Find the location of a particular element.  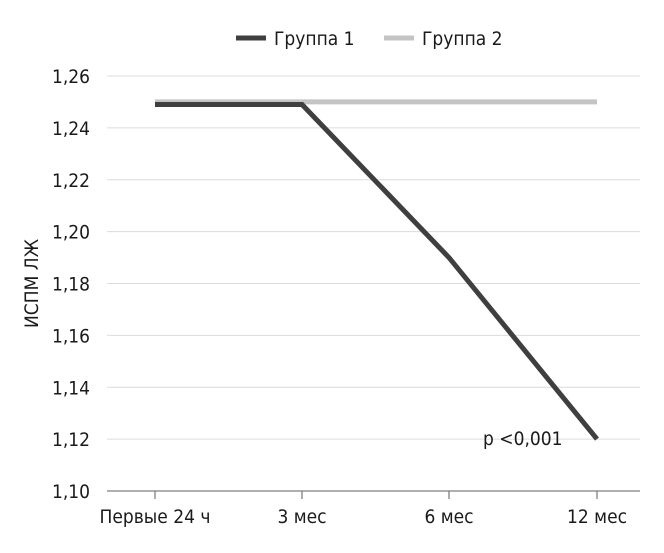

x-axis-ticks: Первые 24 ч 3 мес 6 мес 12 мес is located at coordinates (363, 509).